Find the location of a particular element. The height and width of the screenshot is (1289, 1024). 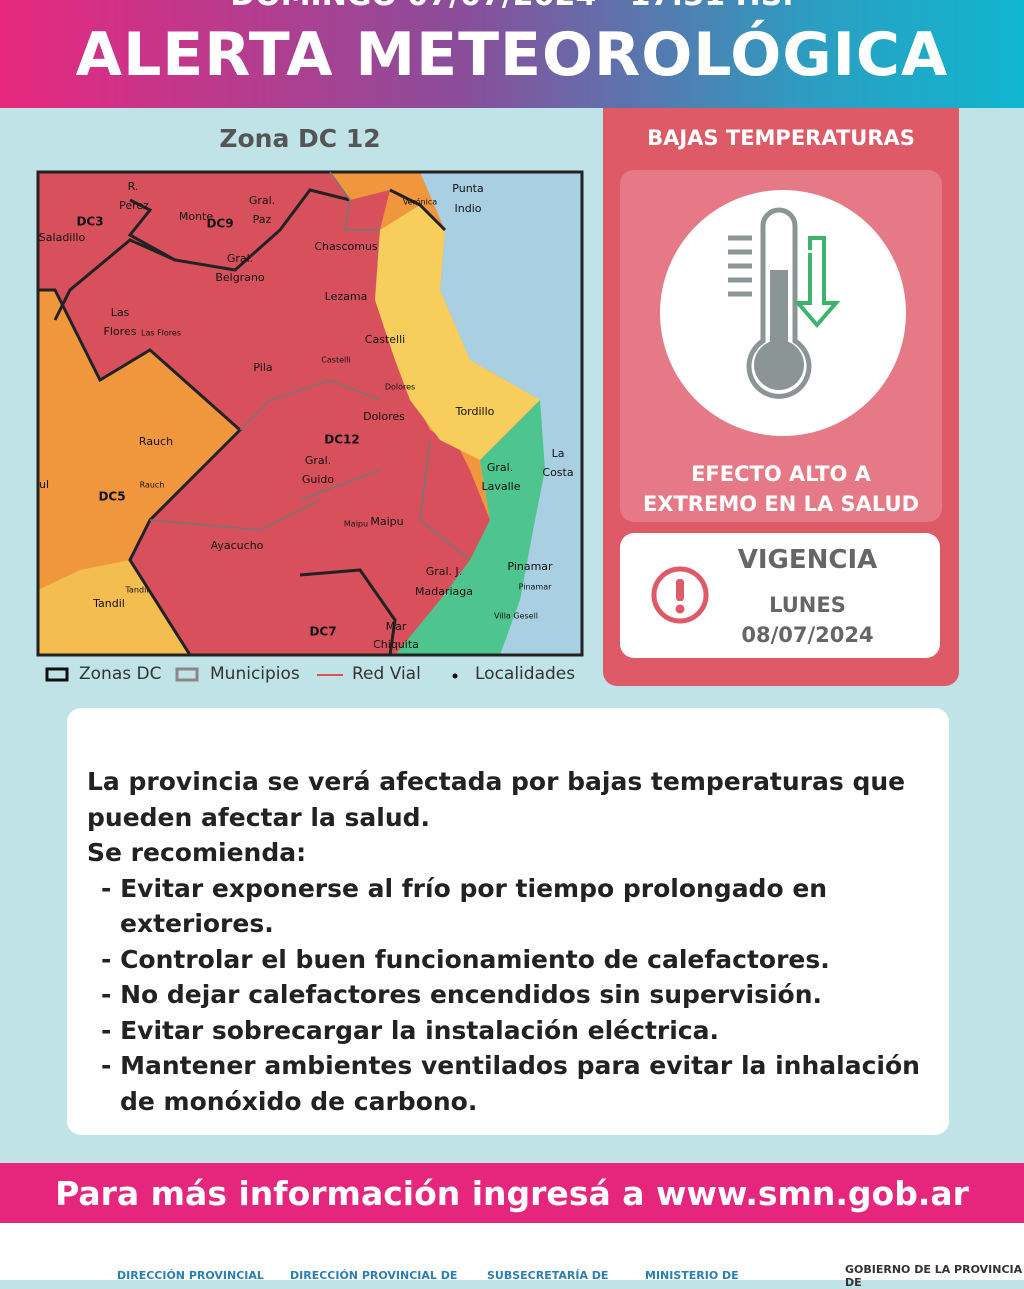

validity-box: VIGENCIA LUNES 08/07/2024 is located at coordinates (780, 595).